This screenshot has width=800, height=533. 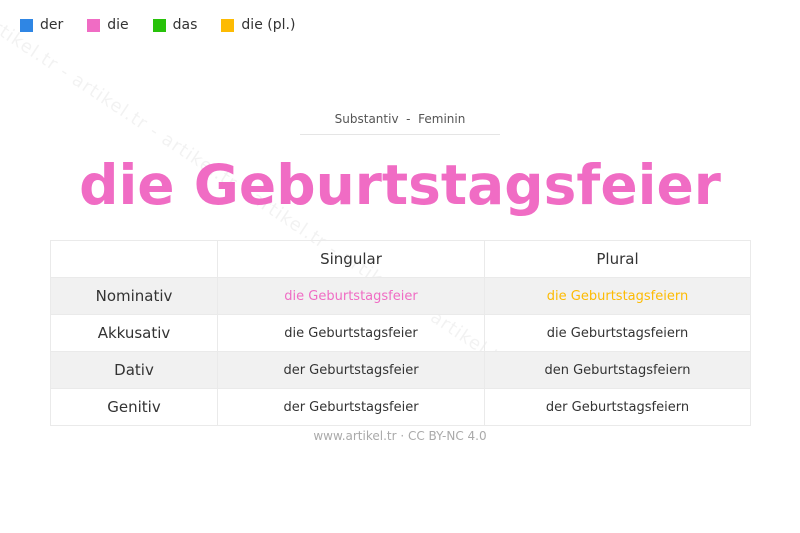 I want to click on legend-item-die: die, so click(x=108, y=25).